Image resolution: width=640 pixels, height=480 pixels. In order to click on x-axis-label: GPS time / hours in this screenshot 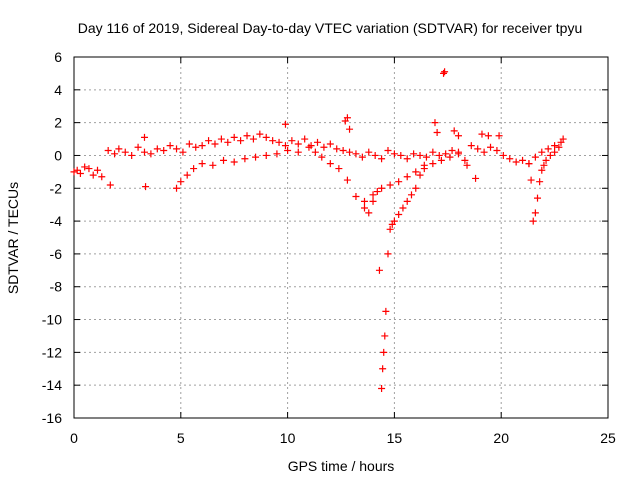, I will do `click(341, 466)`.